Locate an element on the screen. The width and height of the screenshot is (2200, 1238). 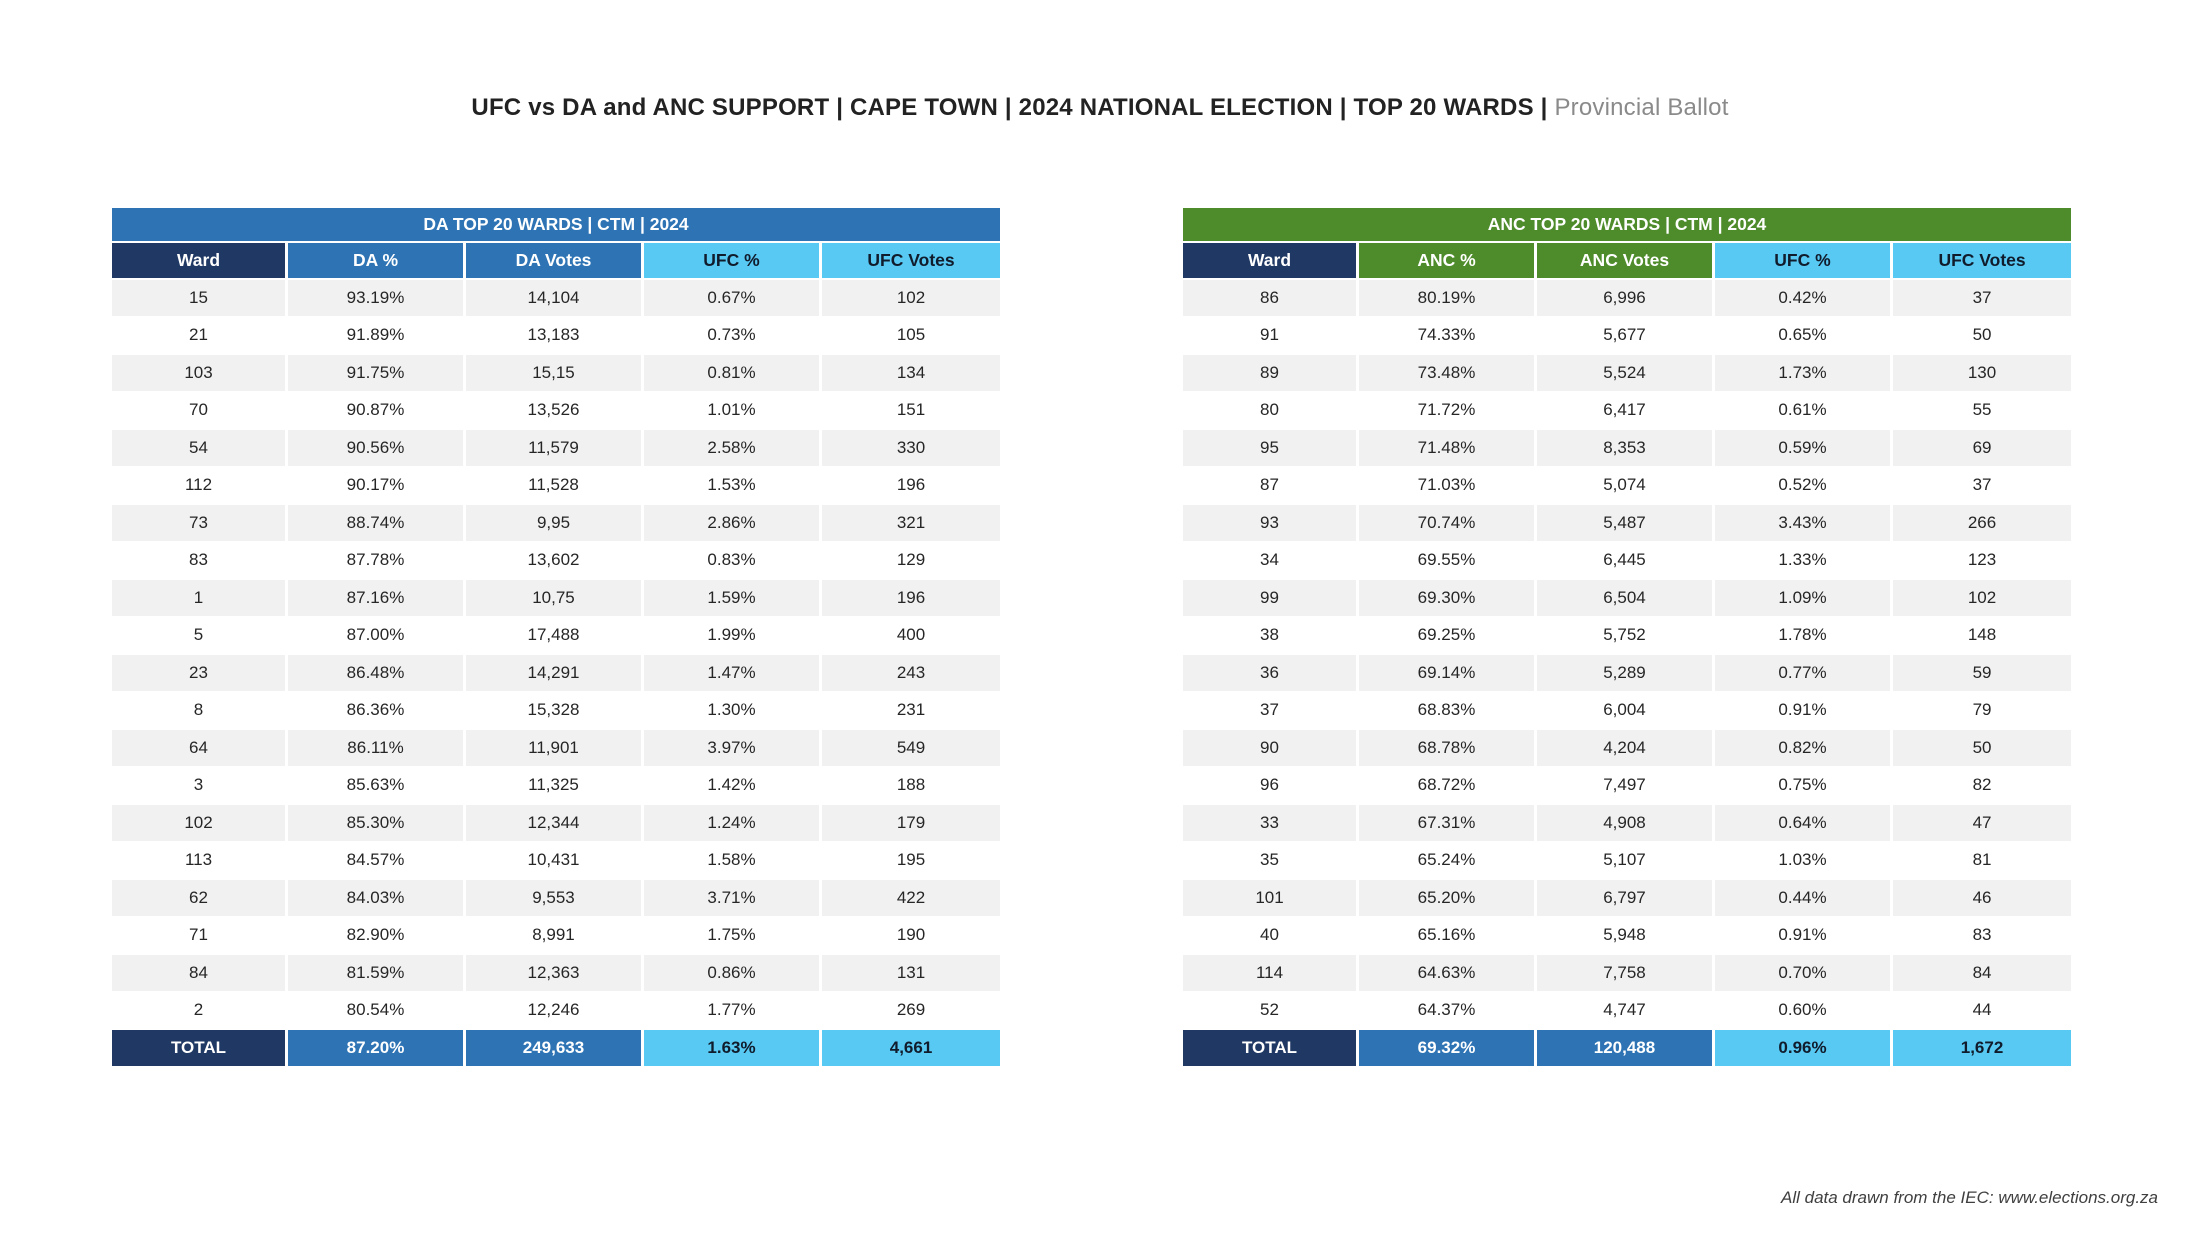
table-cell: 1.78% is located at coordinates (1804, 636).